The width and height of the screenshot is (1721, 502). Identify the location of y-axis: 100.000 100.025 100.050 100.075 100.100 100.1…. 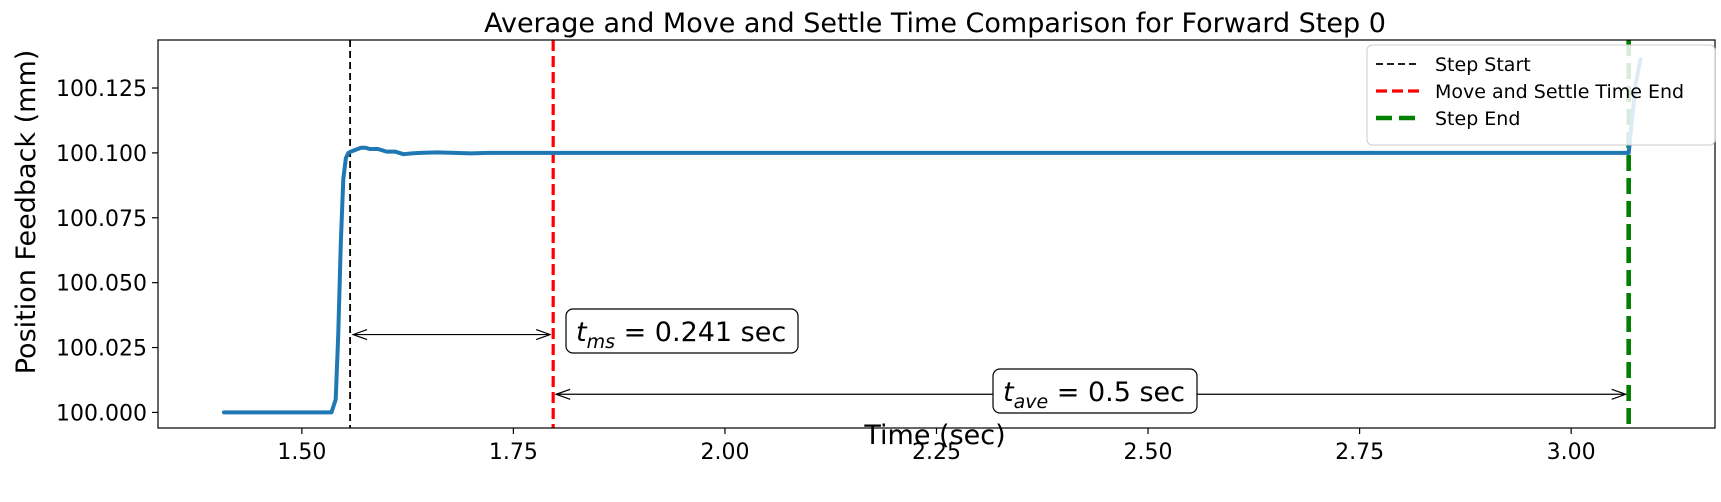
(107, 251).